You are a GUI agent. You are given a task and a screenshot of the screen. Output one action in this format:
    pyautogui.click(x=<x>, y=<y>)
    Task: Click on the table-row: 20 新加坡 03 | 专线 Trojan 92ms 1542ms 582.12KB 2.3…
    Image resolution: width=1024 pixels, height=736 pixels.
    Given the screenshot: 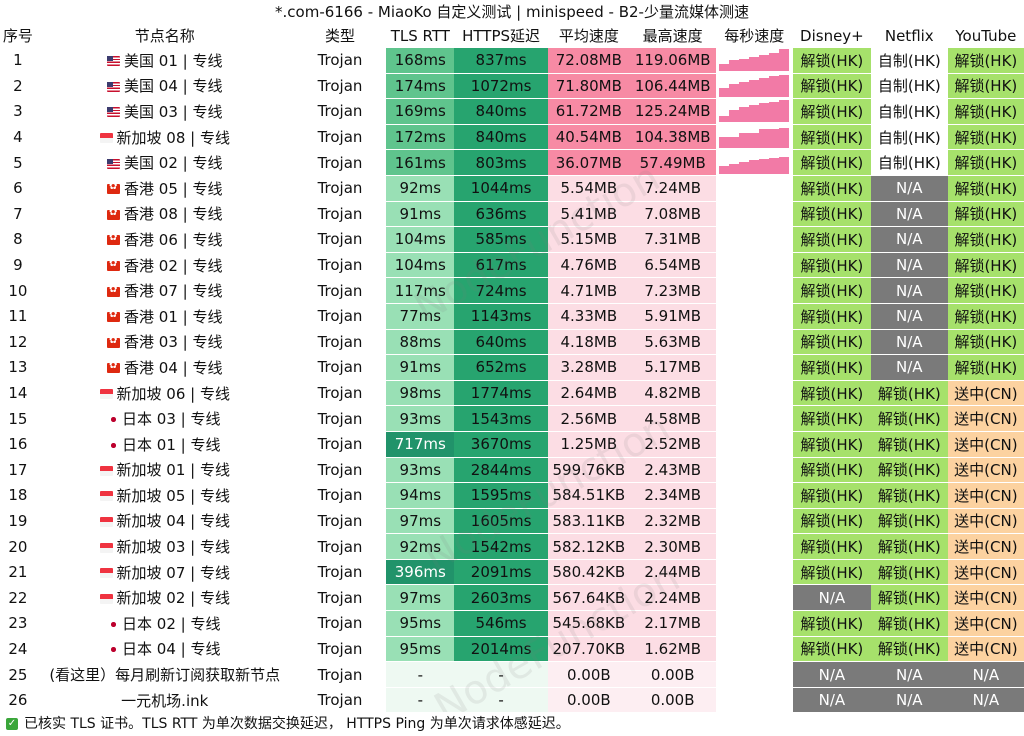 What is the action you would take?
    pyautogui.click(x=512, y=546)
    